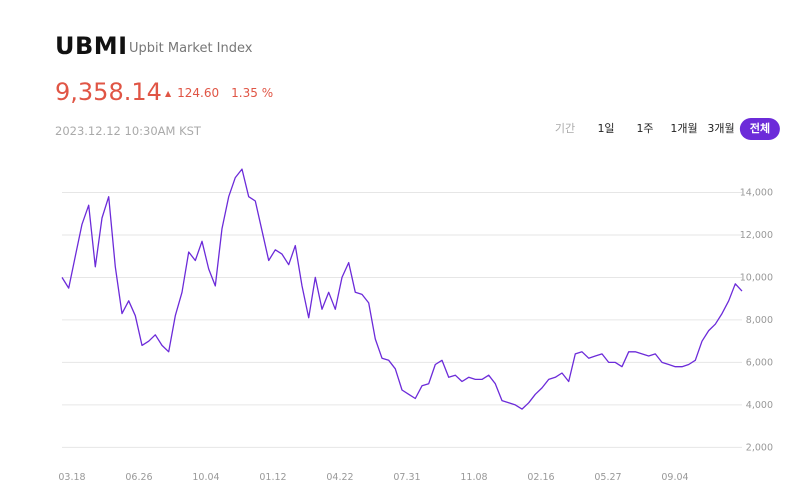  Describe the element at coordinates (168, 93) in the screenshot. I see `up-triangle-icon: ▲` at that location.